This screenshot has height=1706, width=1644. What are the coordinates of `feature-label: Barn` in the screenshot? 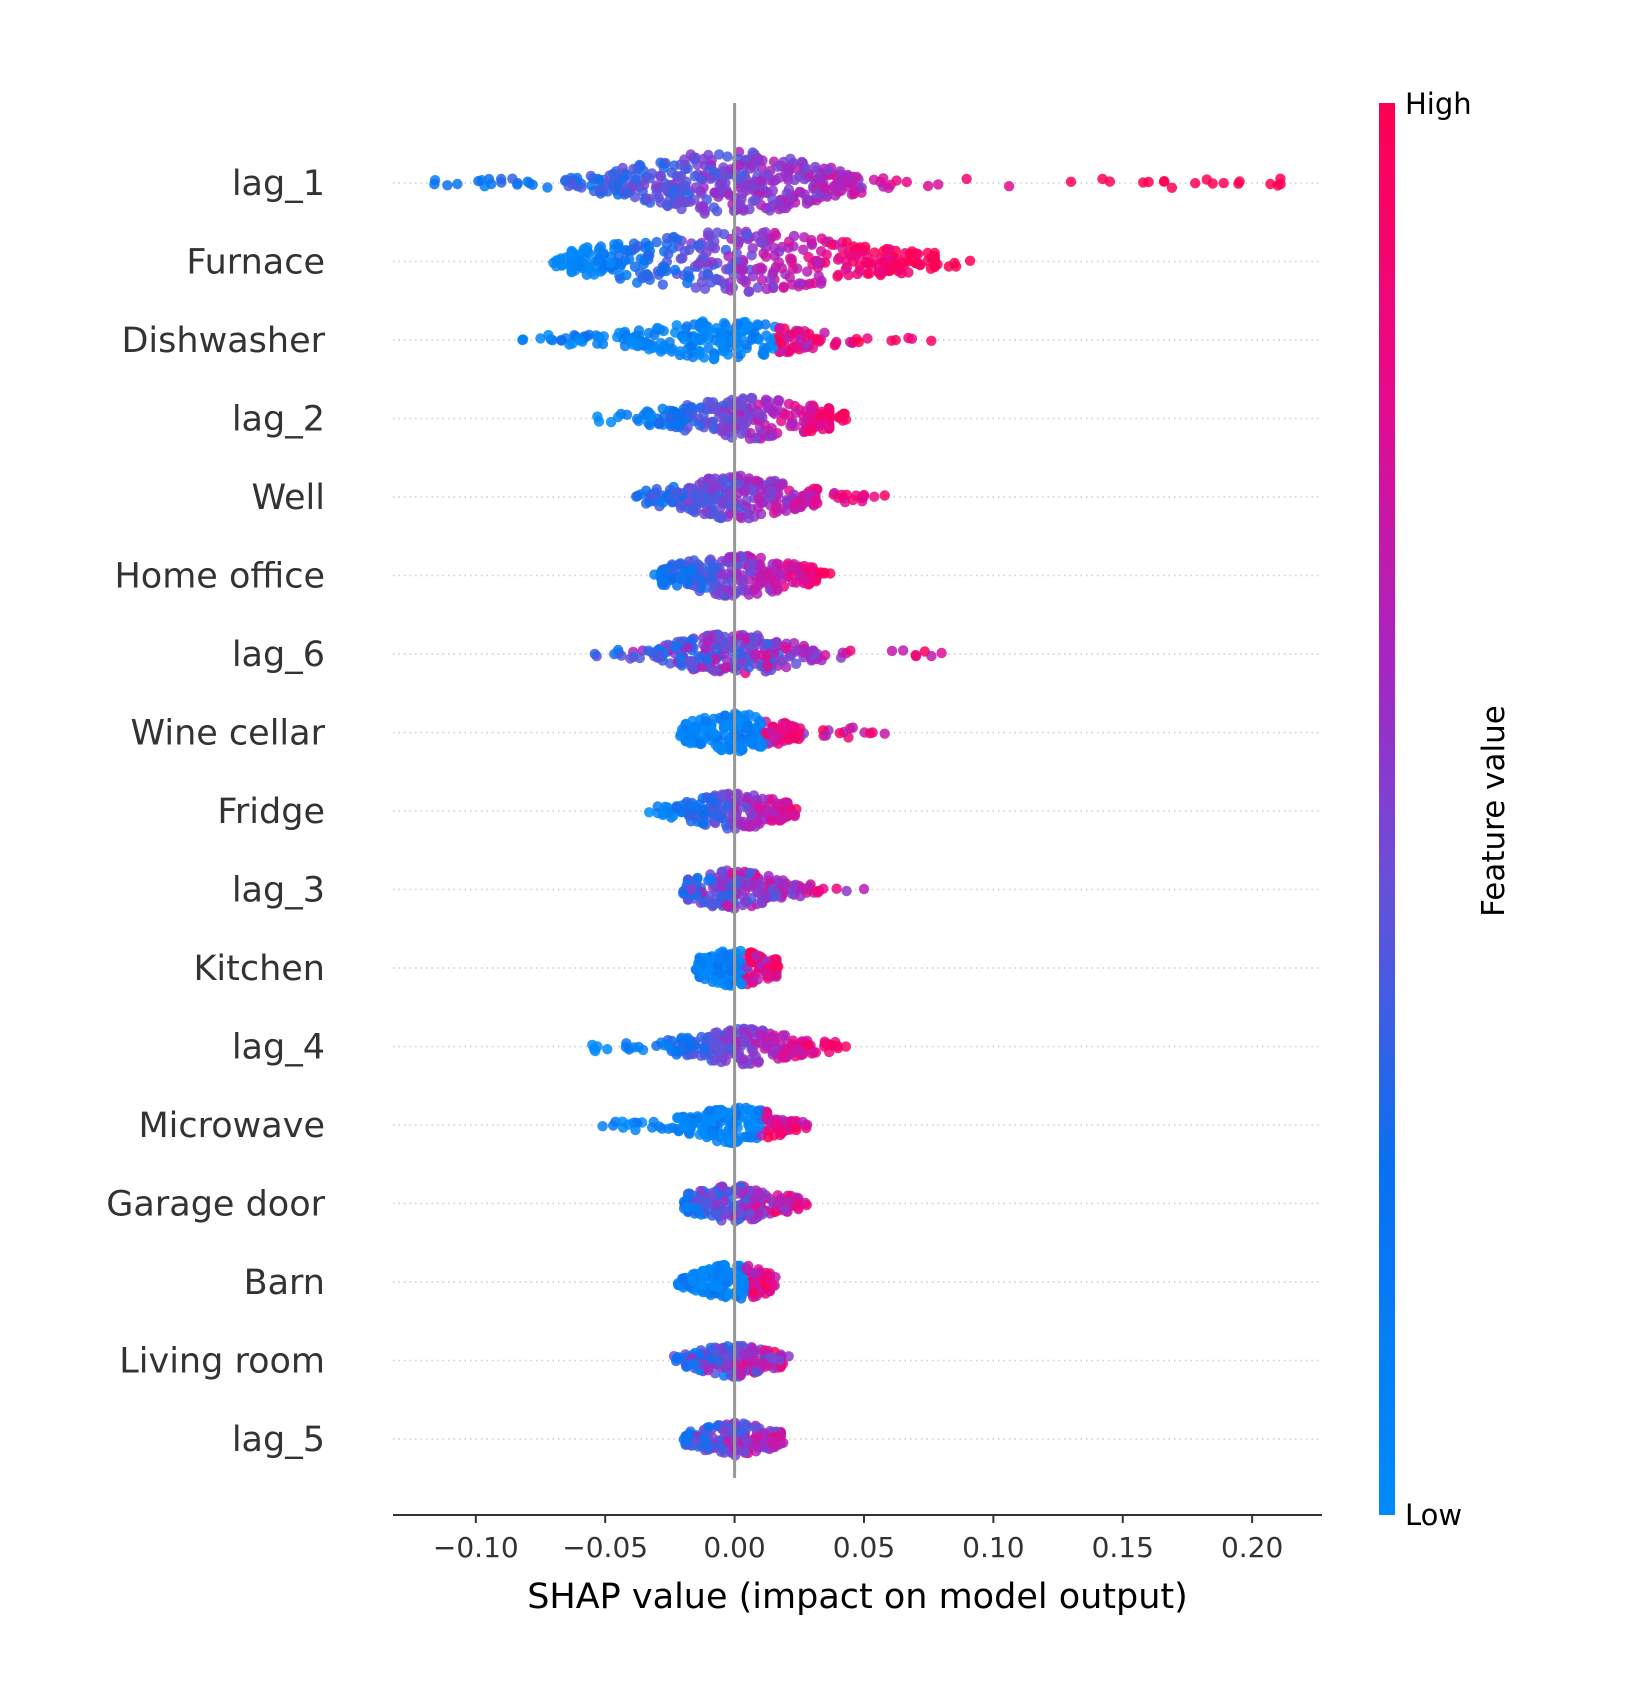 It's located at (284, 1283).